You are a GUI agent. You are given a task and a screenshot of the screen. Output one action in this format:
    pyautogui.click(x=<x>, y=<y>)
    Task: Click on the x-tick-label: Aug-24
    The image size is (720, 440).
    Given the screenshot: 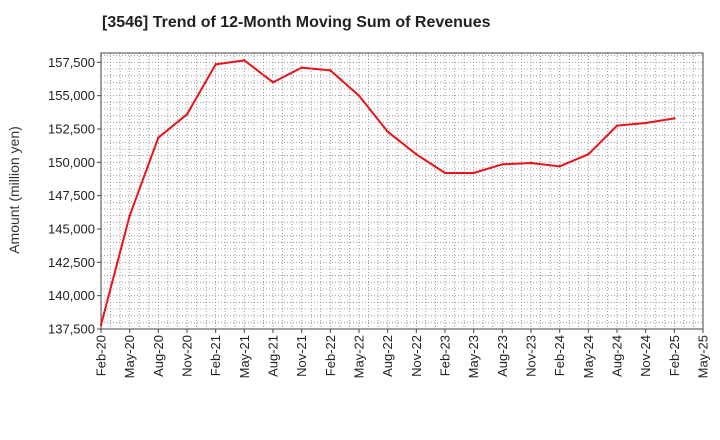 What is the action you would take?
    pyautogui.click(x=617, y=356)
    